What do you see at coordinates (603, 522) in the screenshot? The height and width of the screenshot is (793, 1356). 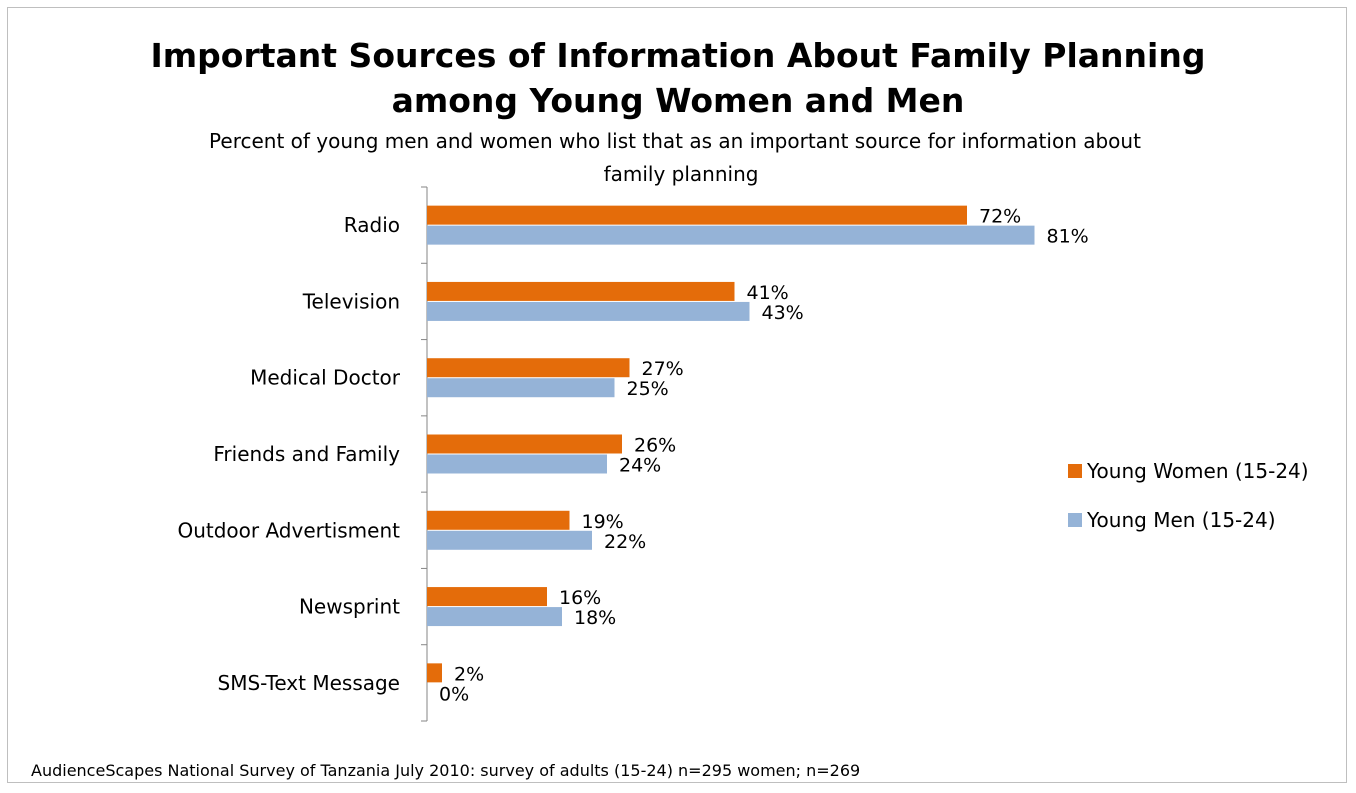 I see `data-label: 19%` at bounding box center [603, 522].